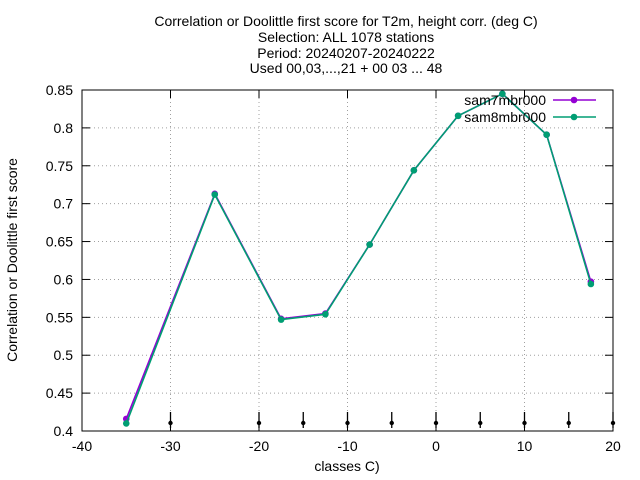  Describe the element at coordinates (82, 446) in the screenshot. I see `x-tick-label: -40` at that location.